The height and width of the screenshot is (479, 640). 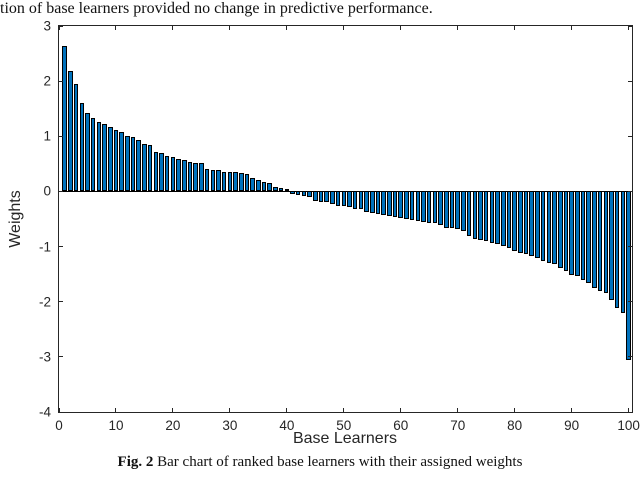 What do you see at coordinates (44, 247) in the screenshot?
I see `y-tick-label: -1` at bounding box center [44, 247].